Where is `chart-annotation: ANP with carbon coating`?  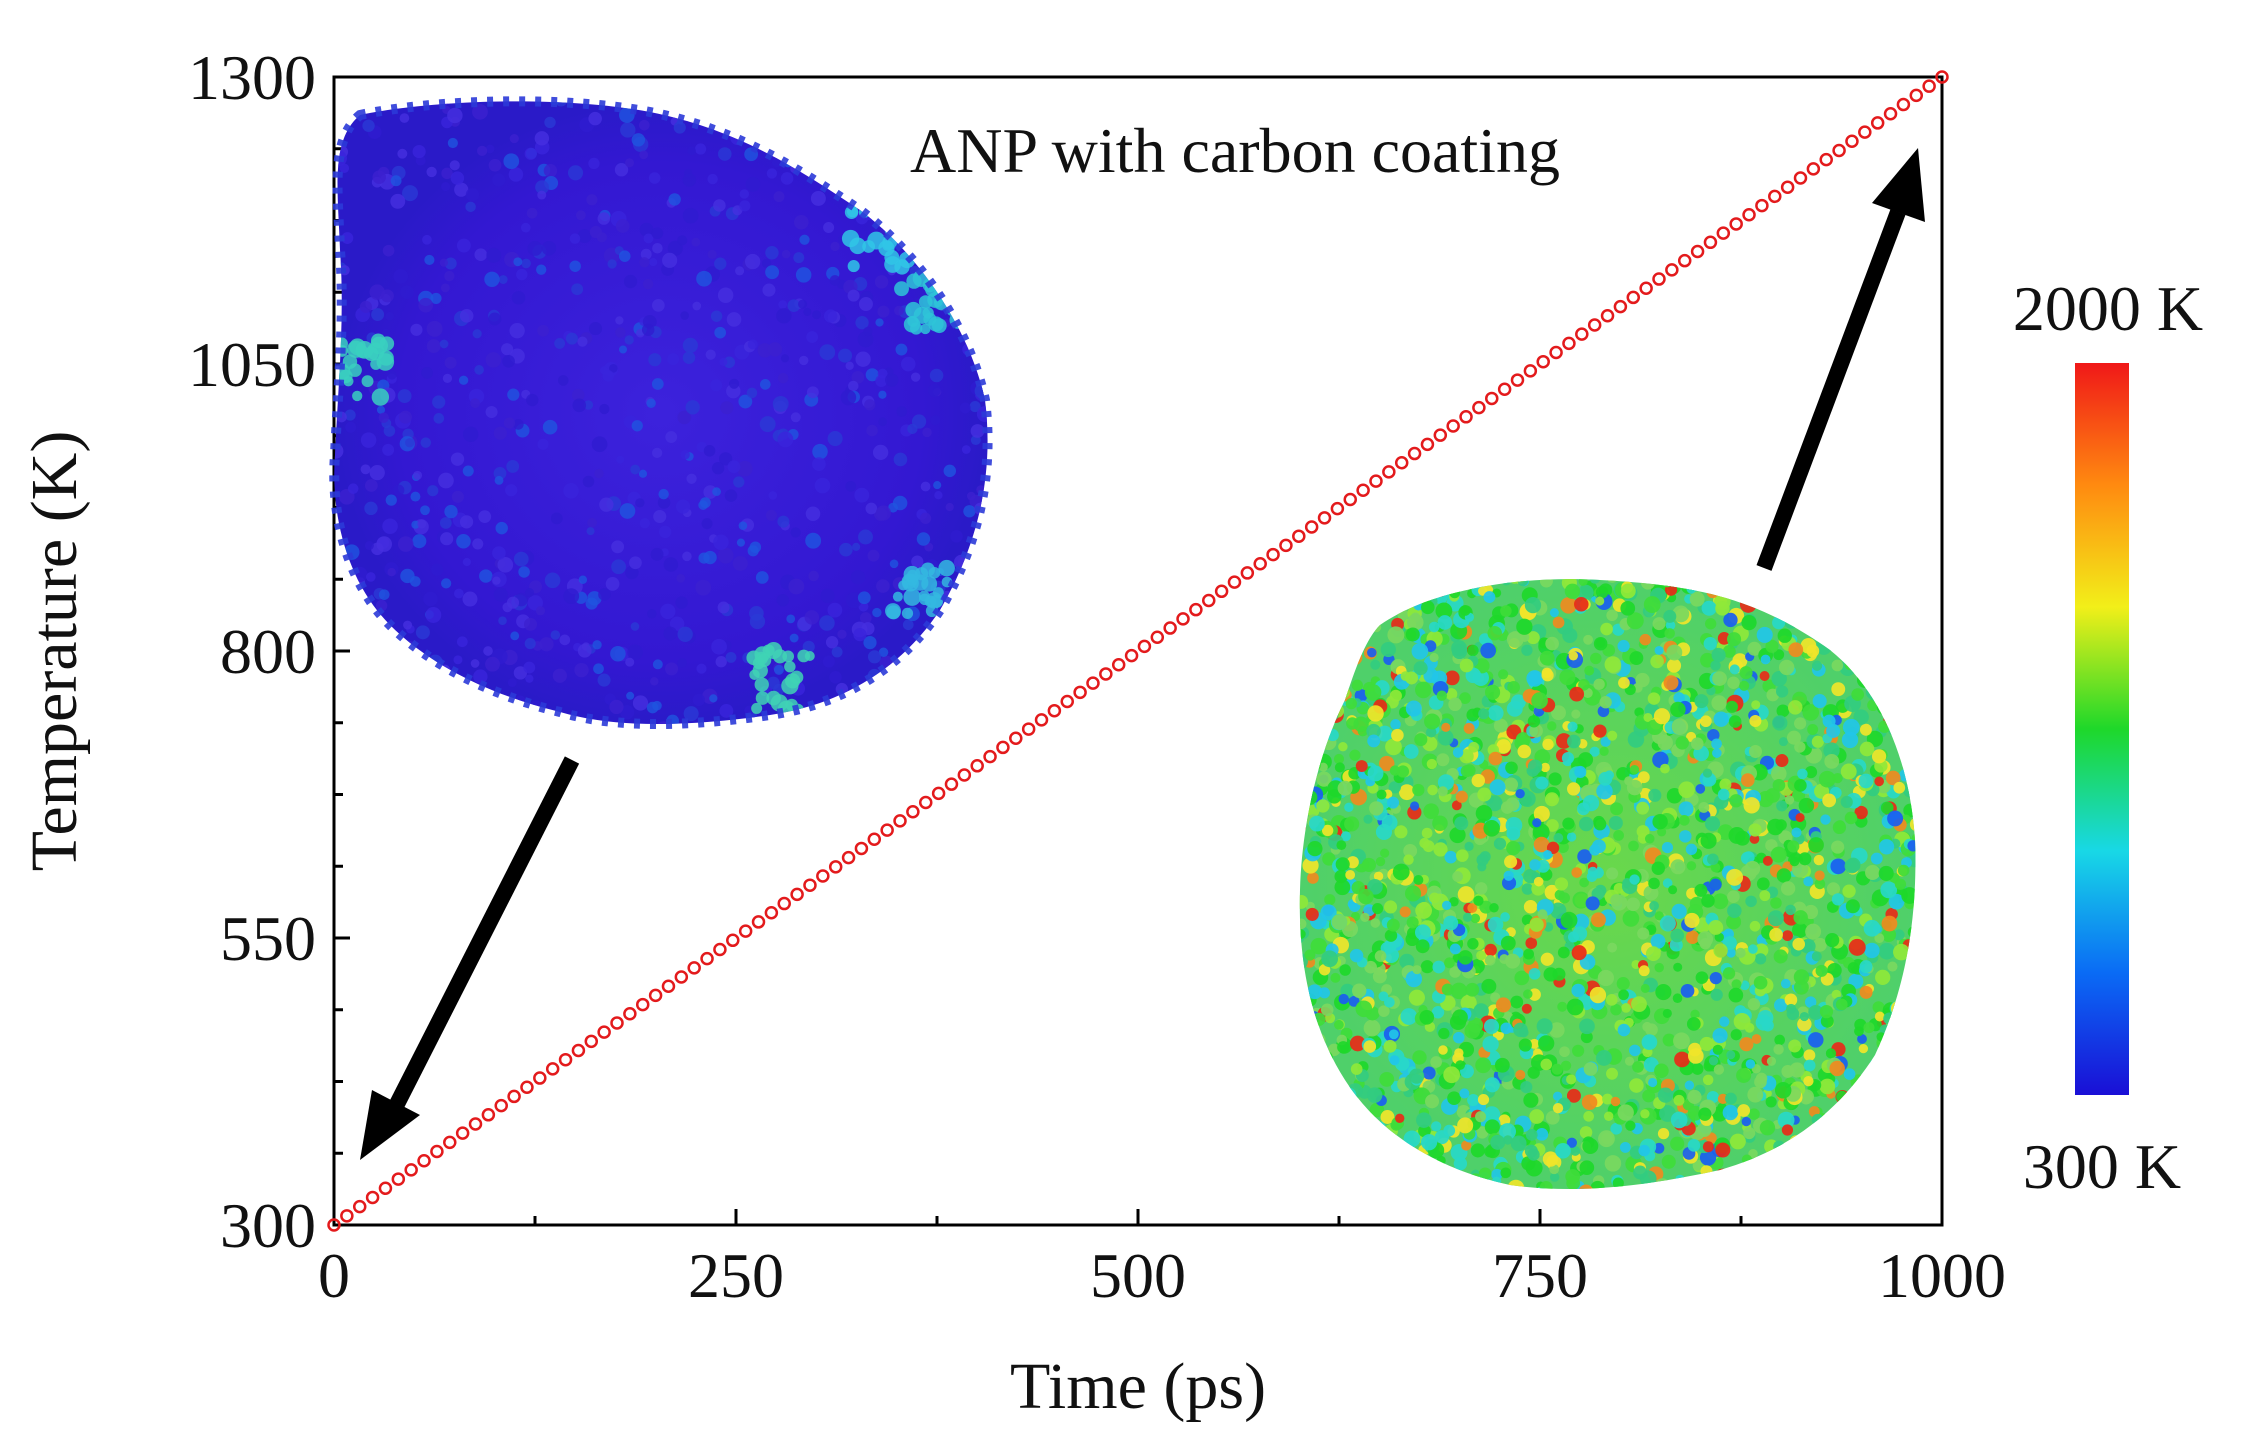 chart-annotation: ANP with carbon coating is located at coordinates (1235, 150).